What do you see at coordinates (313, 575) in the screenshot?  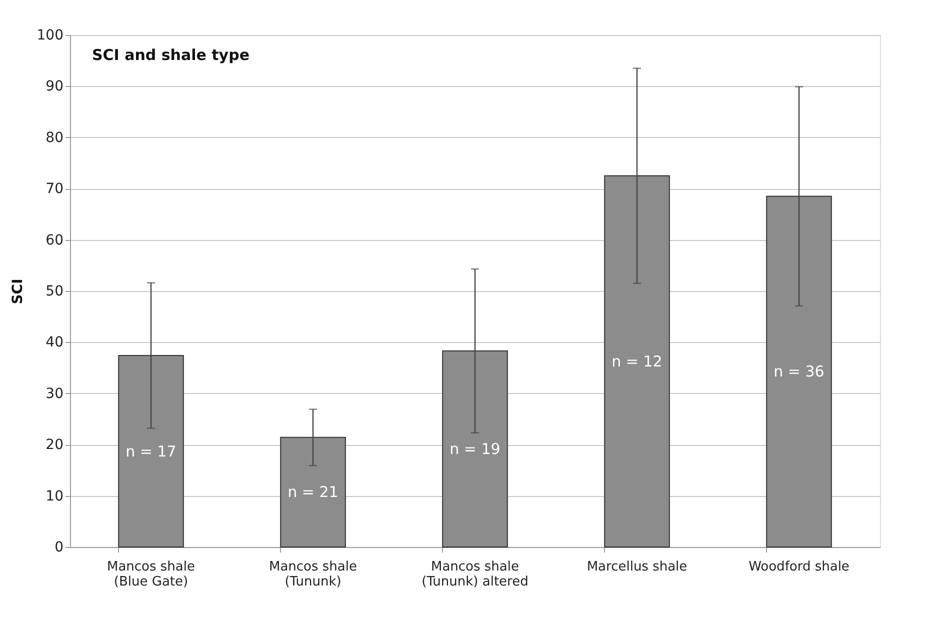 I see `x-tick-label: Mancos shale (Tununk)` at bounding box center [313, 575].